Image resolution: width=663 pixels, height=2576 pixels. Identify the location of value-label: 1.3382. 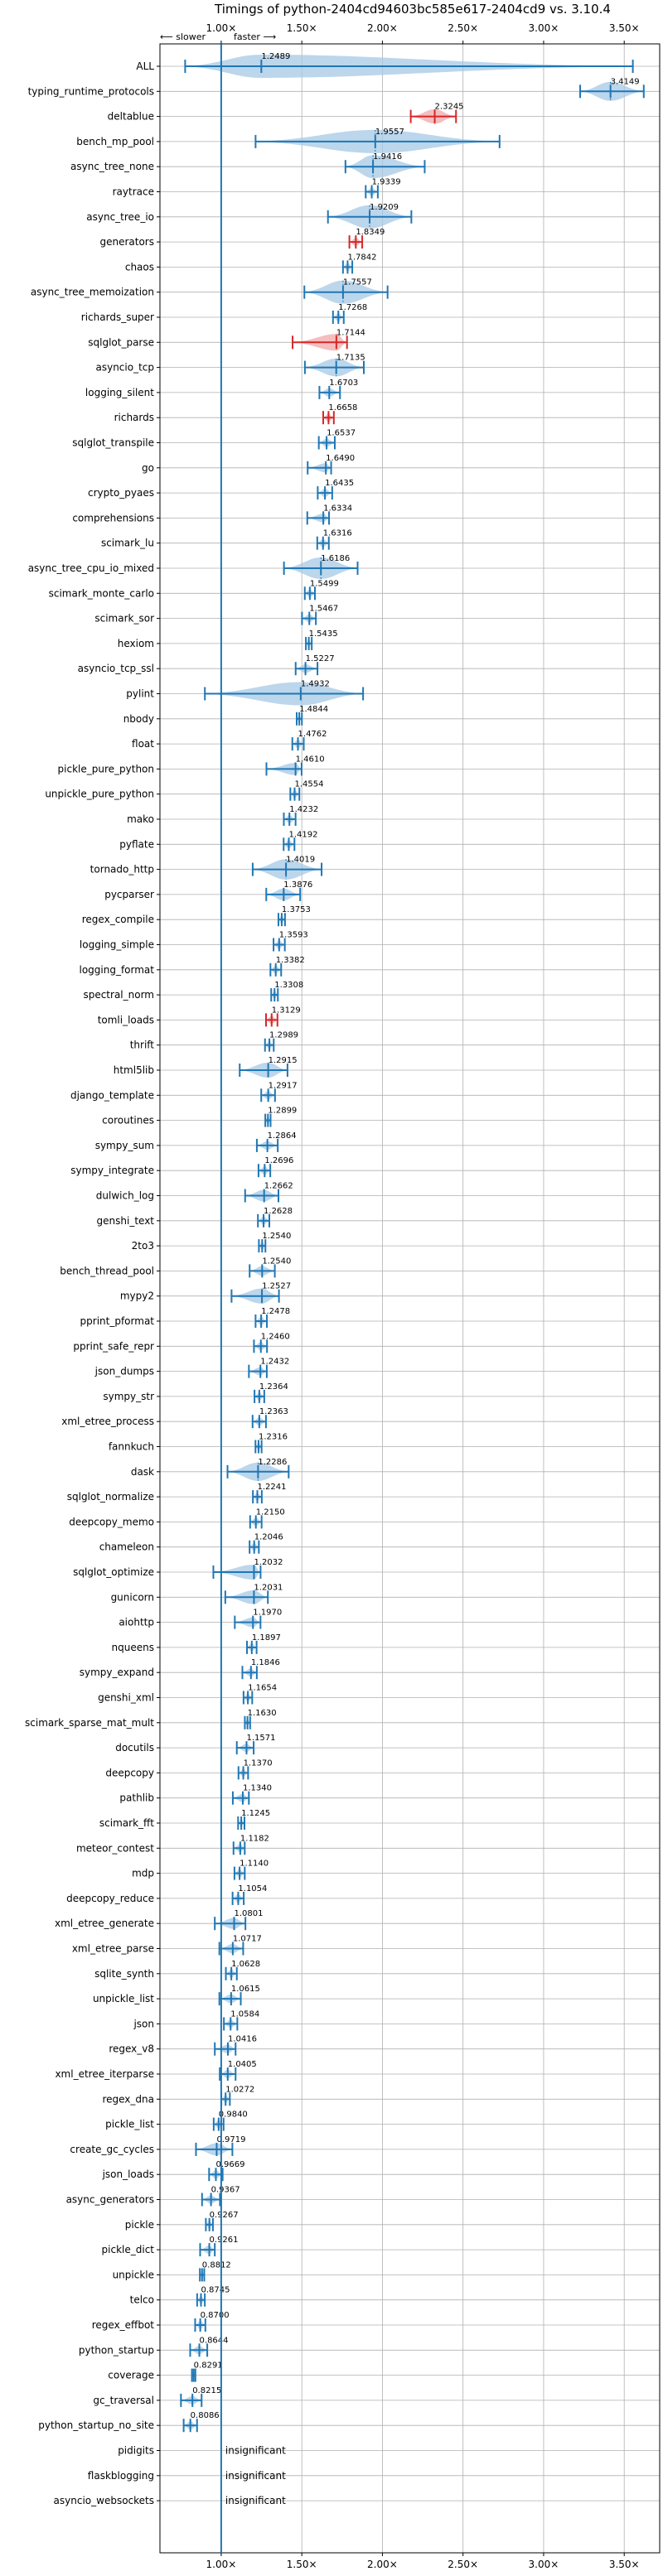
(290, 960).